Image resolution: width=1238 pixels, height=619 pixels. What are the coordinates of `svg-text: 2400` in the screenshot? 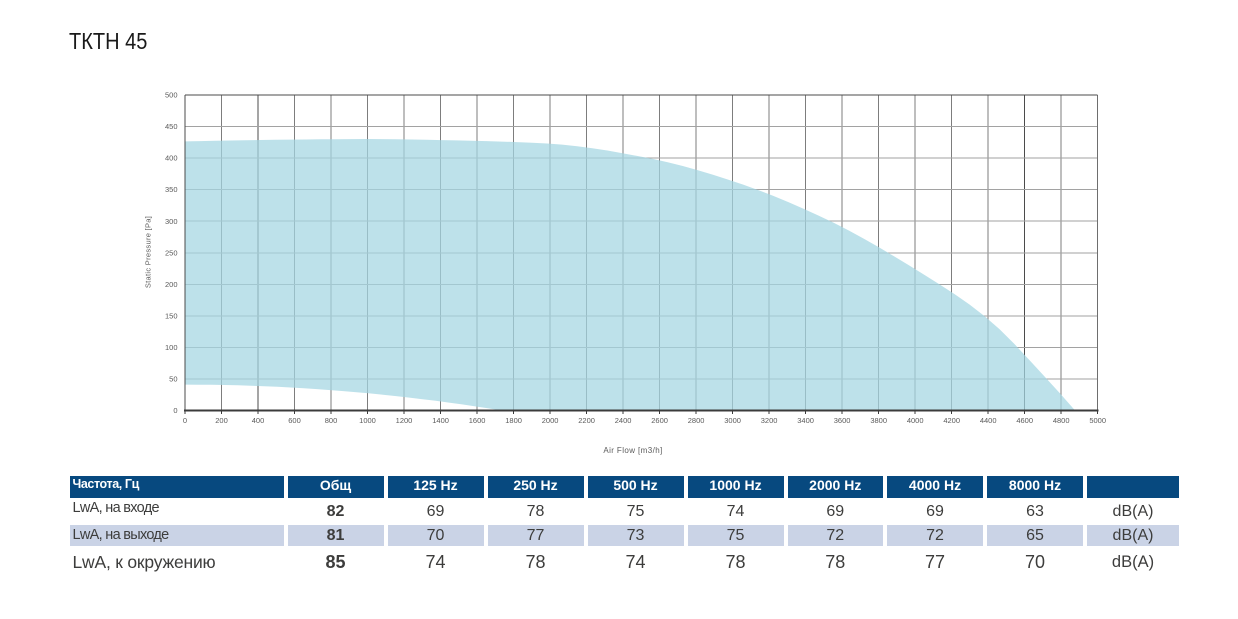 It's located at (623, 420).